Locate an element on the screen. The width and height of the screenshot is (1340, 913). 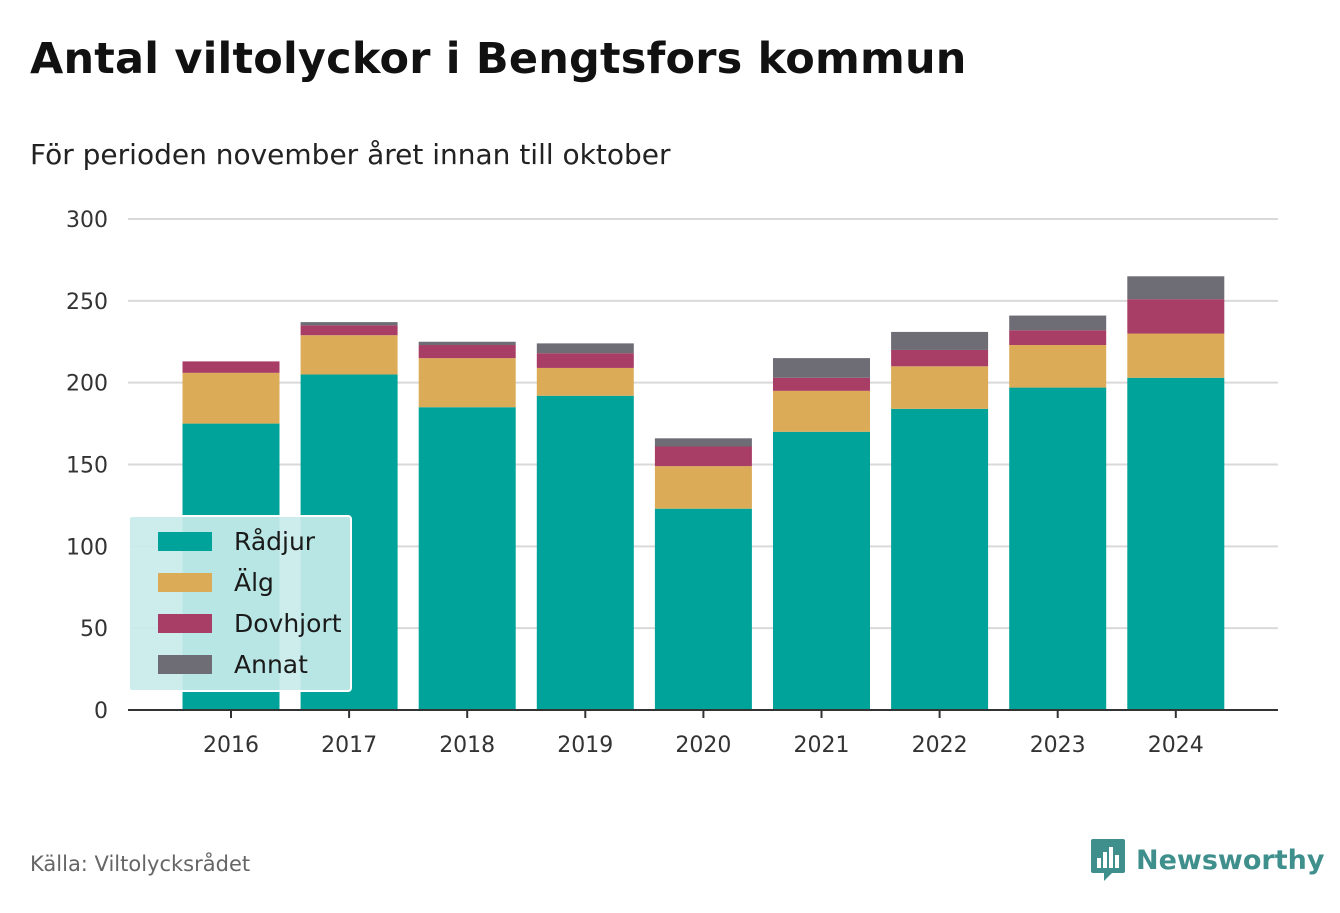
legend-item: Älg is located at coordinates (216, 582).